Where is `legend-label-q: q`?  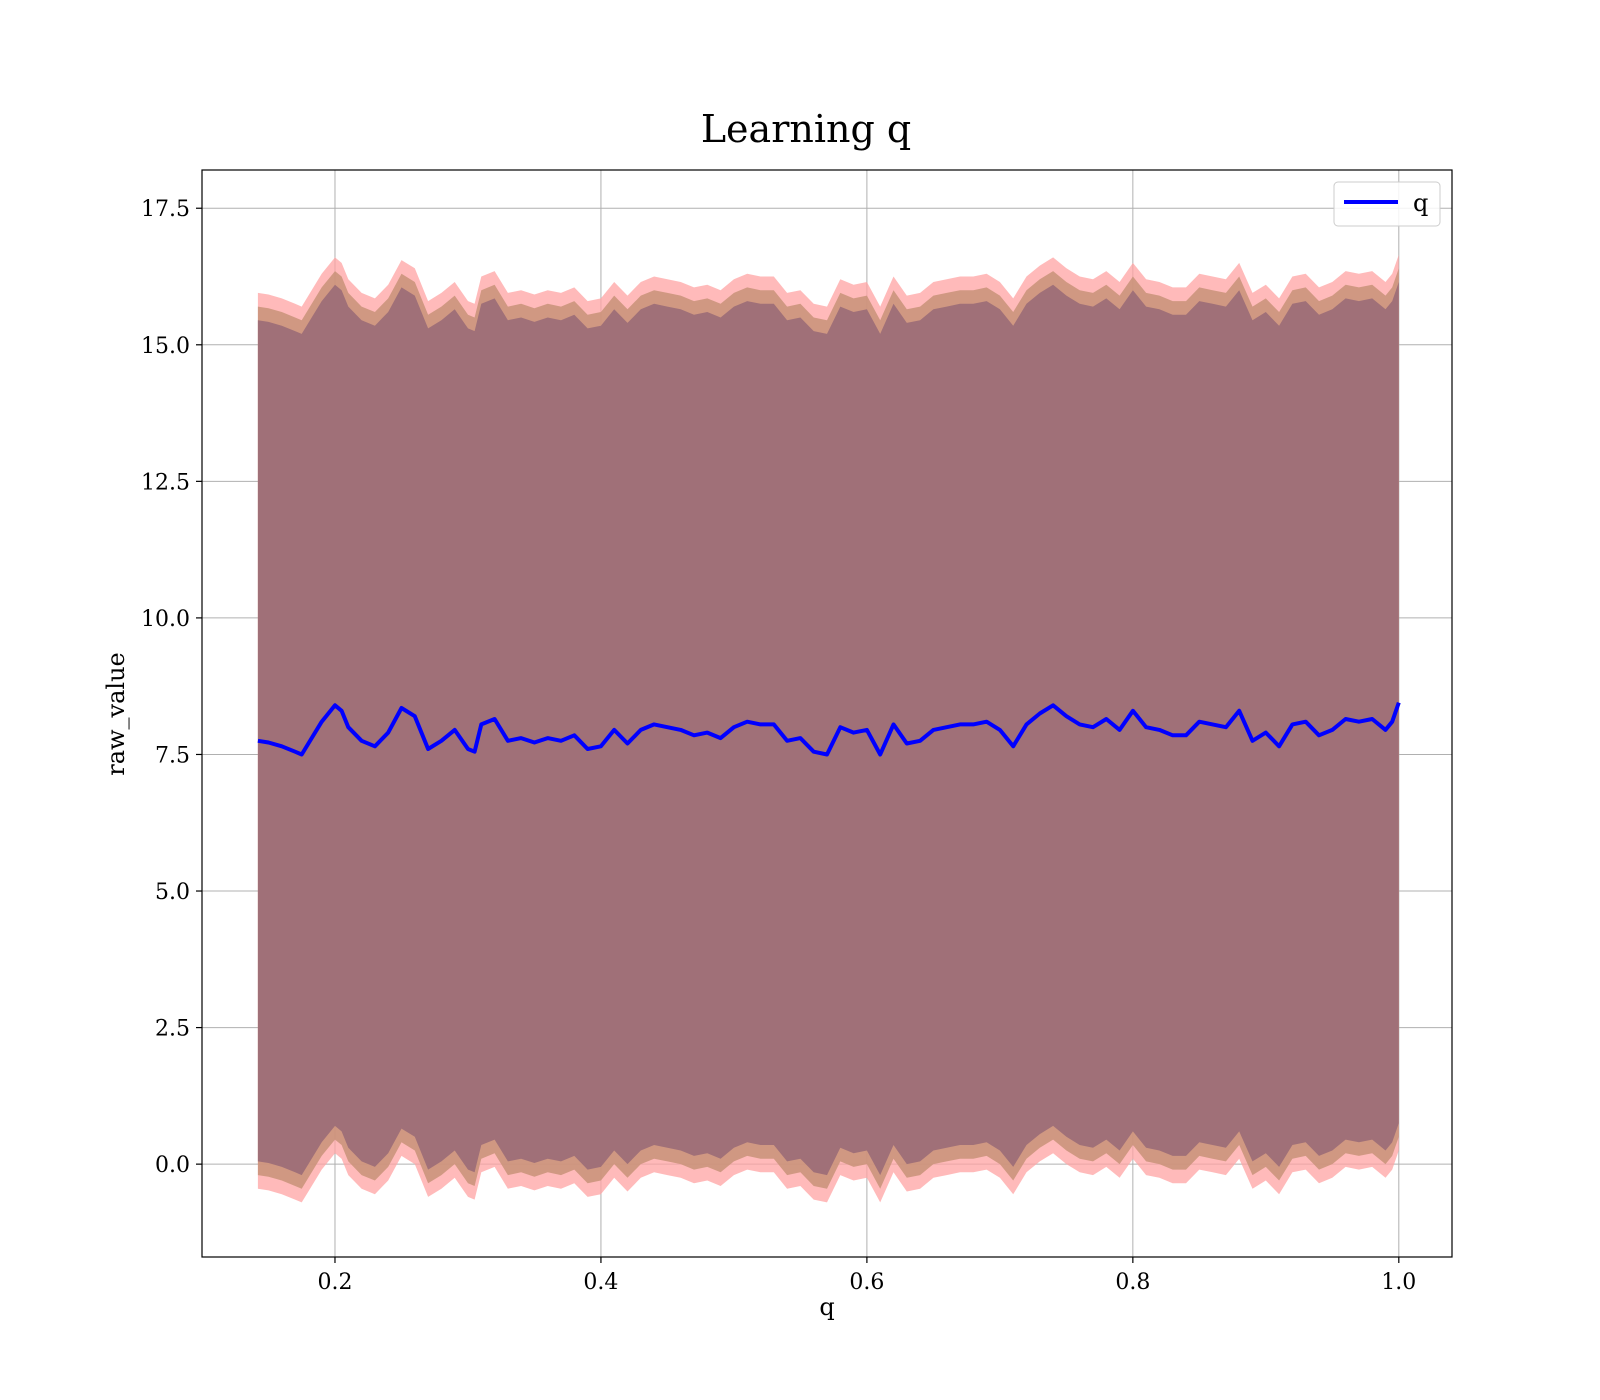
legend-label-q: q is located at coordinates (1420, 203).